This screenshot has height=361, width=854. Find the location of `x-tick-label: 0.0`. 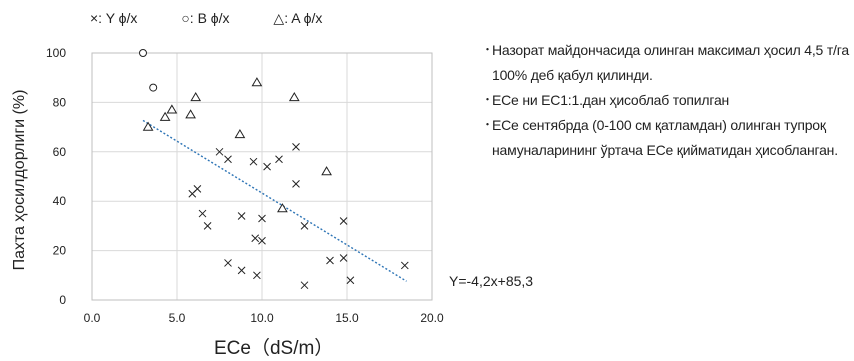

x-tick-label: 0.0 is located at coordinates (92, 318).